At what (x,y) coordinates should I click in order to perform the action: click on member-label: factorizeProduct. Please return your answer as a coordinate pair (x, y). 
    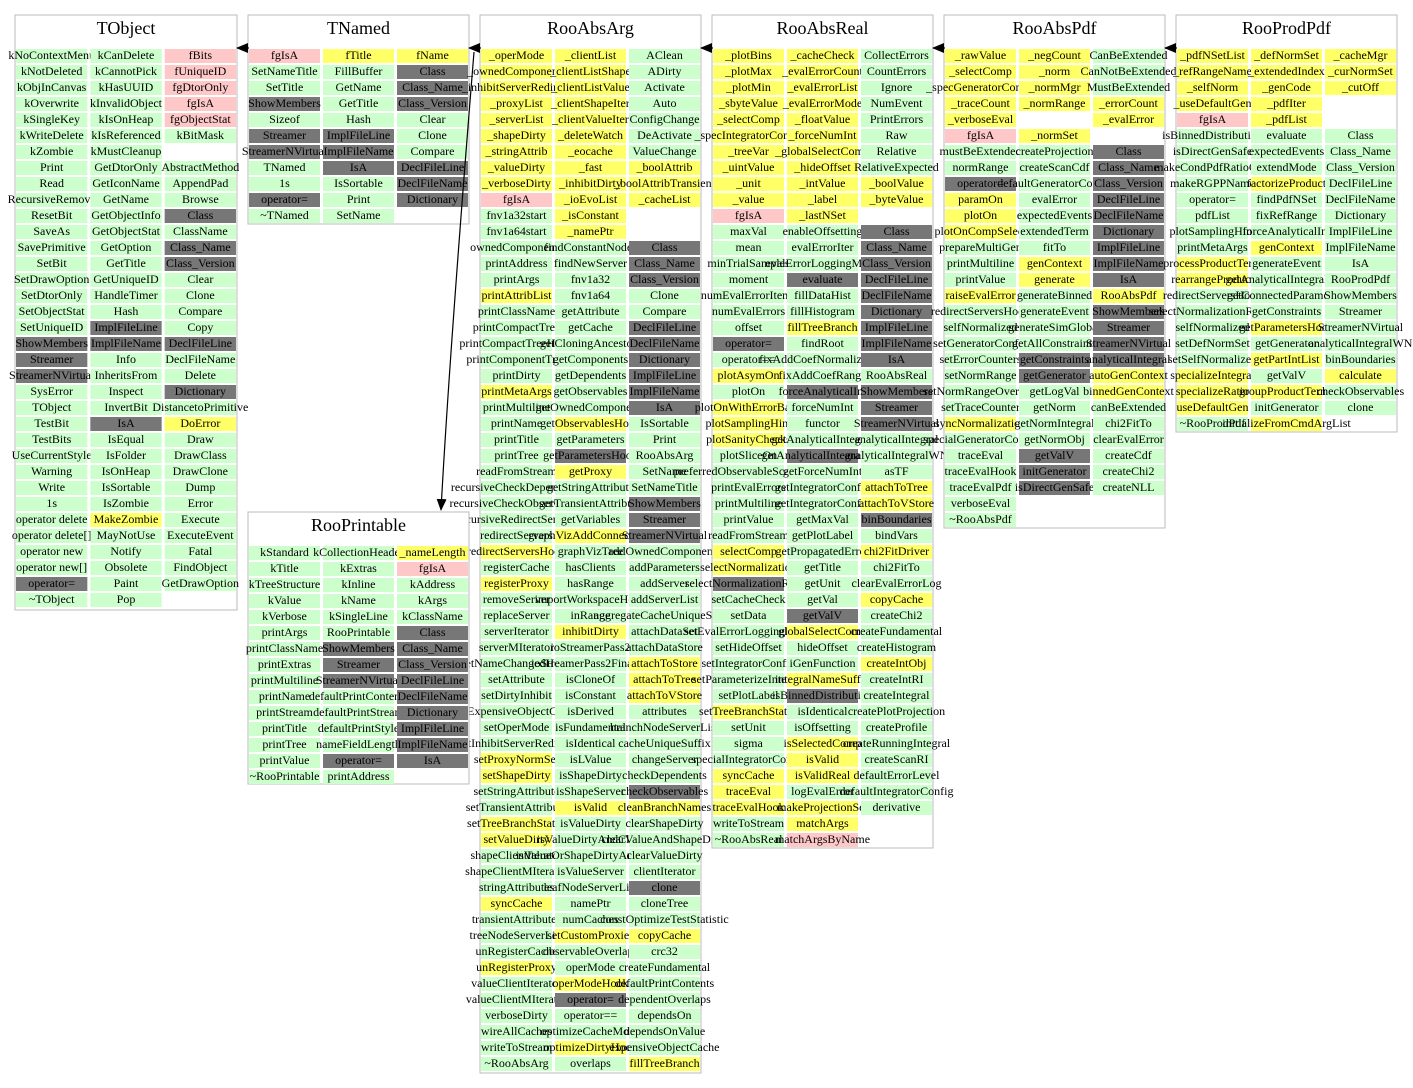
    Looking at the image, I should click on (1287, 183).